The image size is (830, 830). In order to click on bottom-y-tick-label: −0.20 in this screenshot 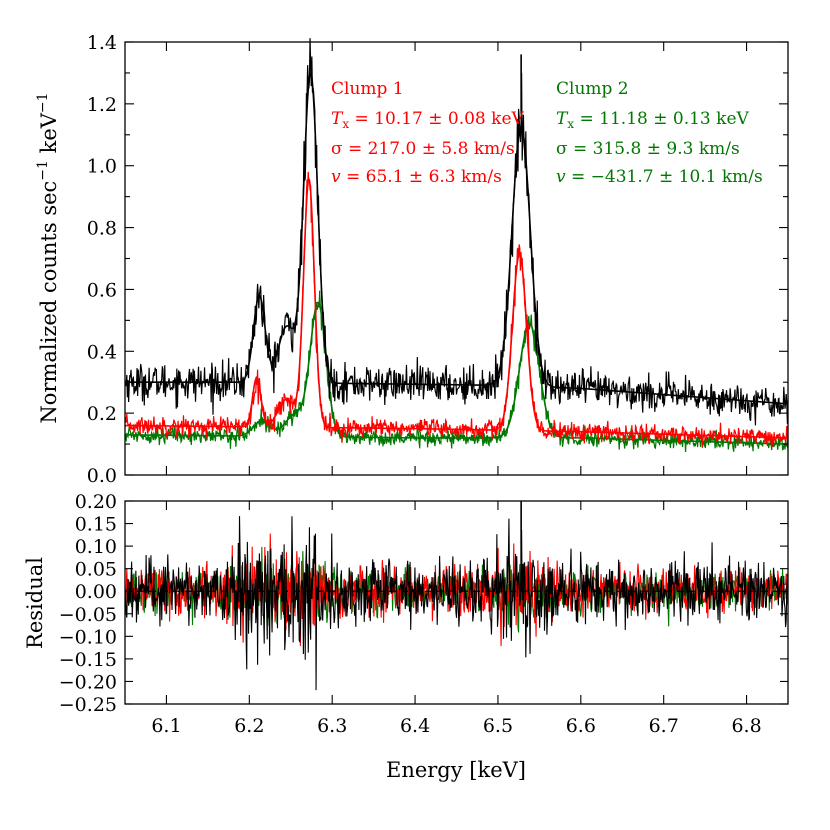, I will do `click(88, 682)`.